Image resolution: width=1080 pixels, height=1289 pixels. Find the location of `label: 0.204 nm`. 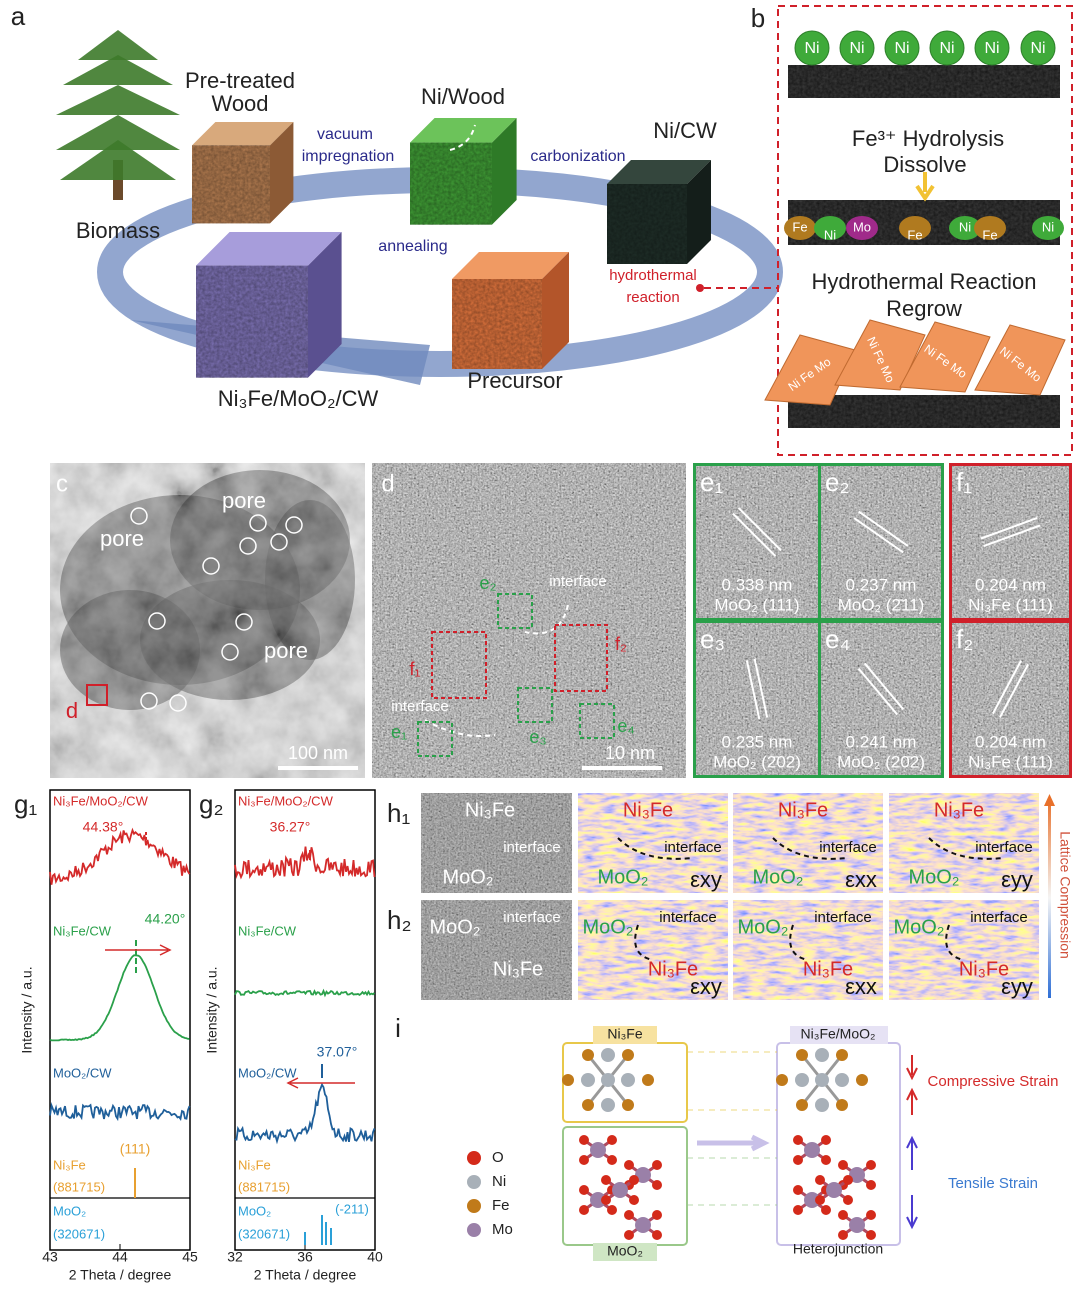

label: 0.204 nm is located at coordinates (1010, 584).